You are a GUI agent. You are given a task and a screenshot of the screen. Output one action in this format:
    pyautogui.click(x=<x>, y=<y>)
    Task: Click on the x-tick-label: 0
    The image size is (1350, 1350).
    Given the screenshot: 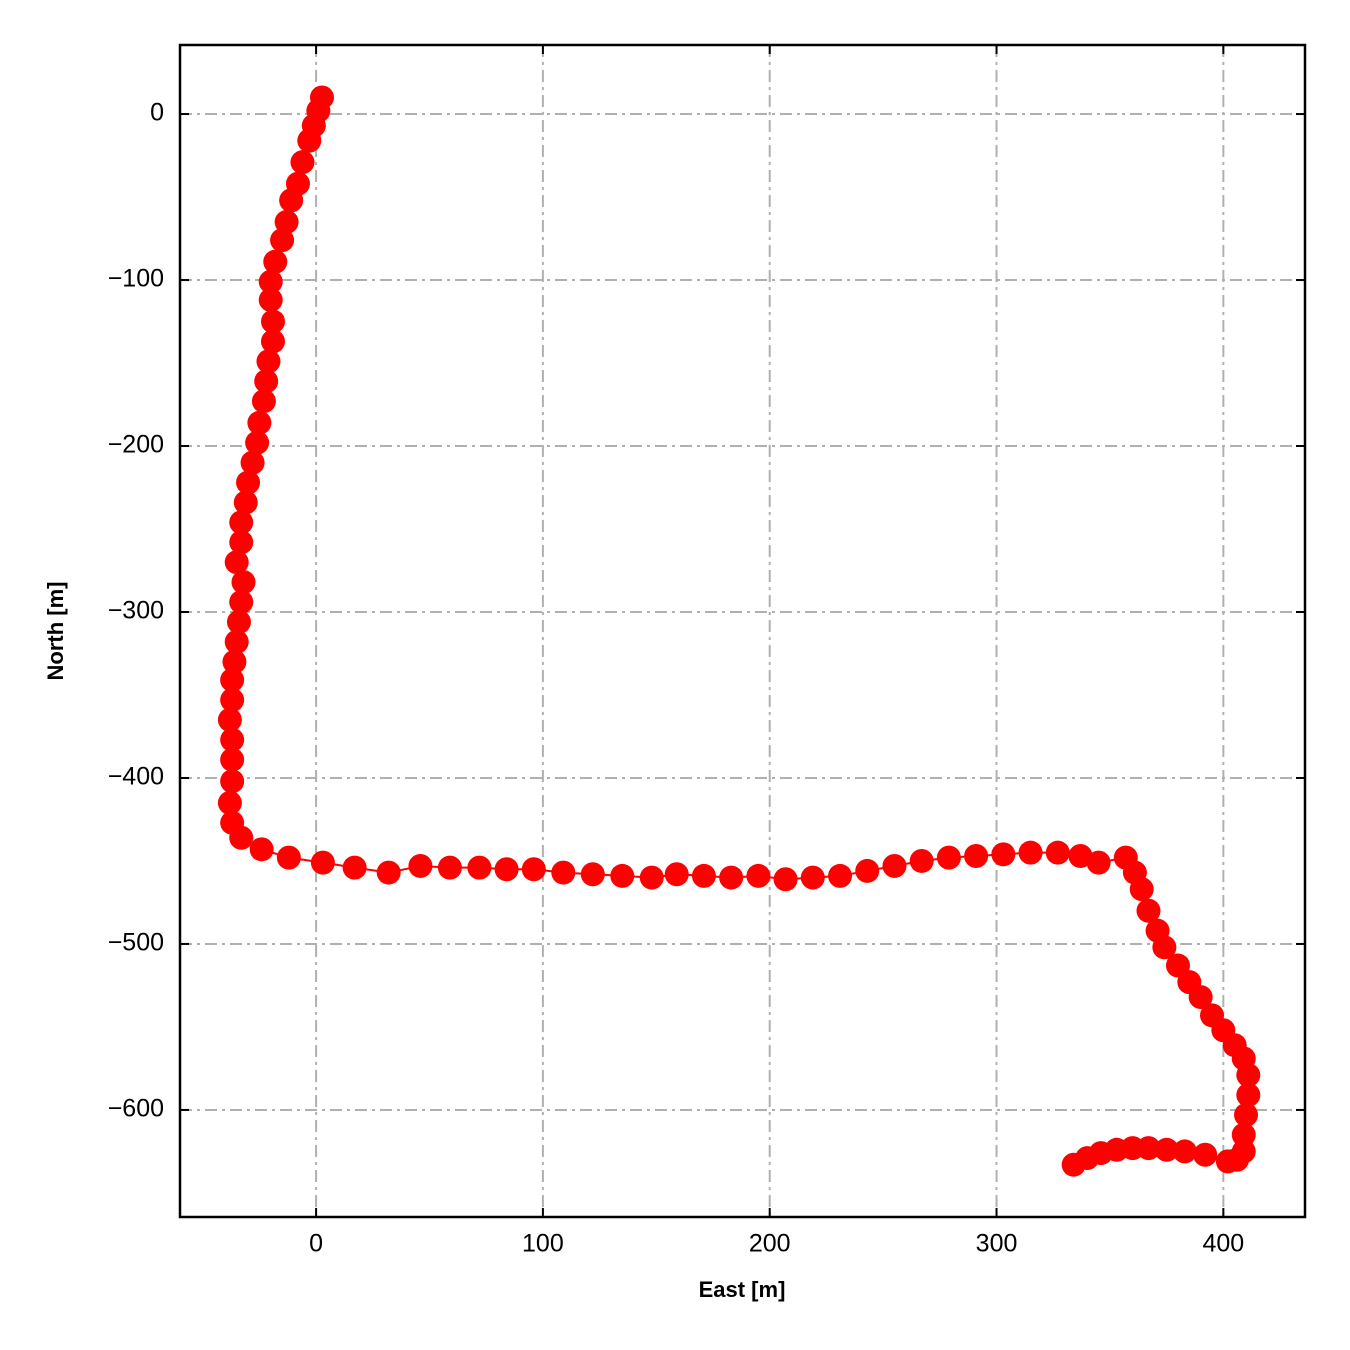 What is the action you would take?
    pyautogui.click(x=316, y=1244)
    